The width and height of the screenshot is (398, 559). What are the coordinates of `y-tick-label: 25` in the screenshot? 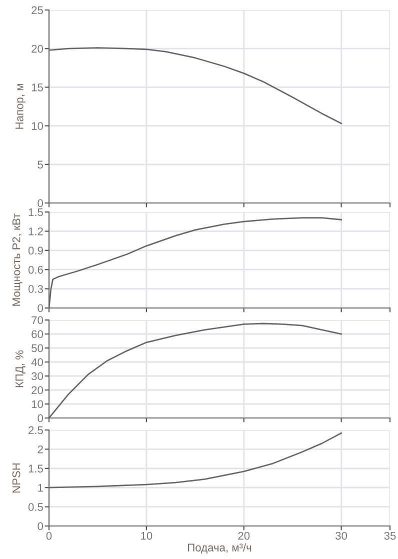 It's located at (37, 10).